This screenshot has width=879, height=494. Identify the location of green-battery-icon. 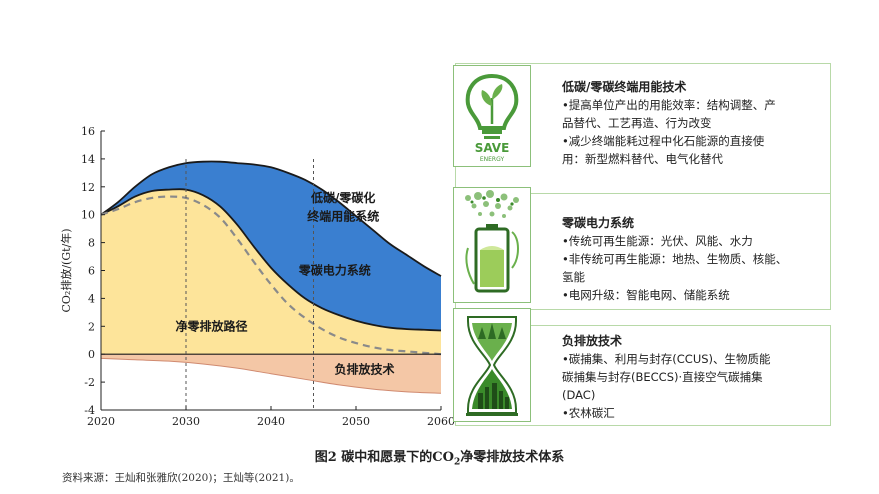
(492, 245).